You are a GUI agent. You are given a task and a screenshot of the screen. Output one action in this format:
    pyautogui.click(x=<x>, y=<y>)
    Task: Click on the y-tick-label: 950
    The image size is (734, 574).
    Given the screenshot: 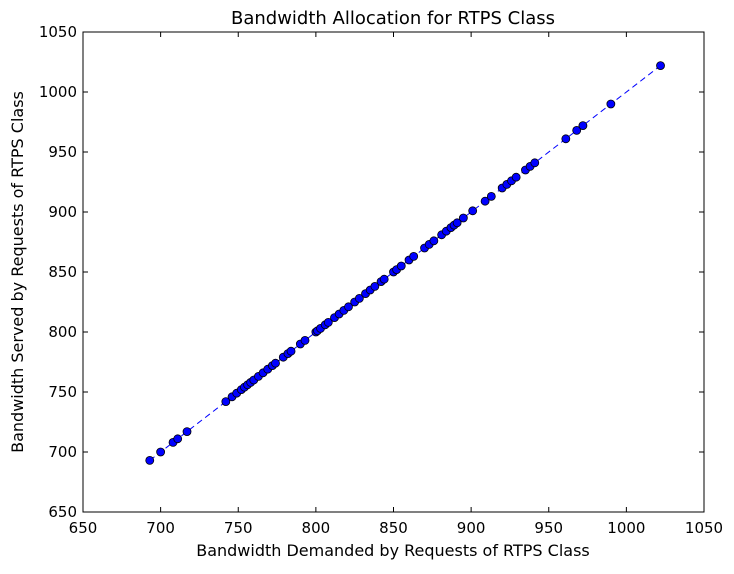 What is the action you would take?
    pyautogui.click(x=62, y=152)
    